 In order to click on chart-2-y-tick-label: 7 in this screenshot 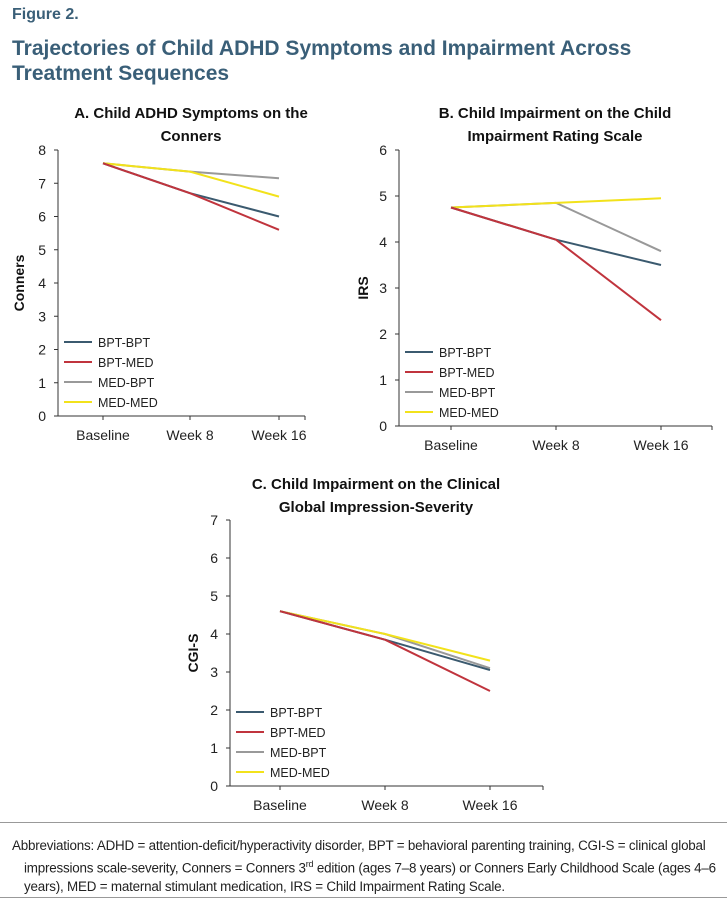, I will do `click(214, 520)`.